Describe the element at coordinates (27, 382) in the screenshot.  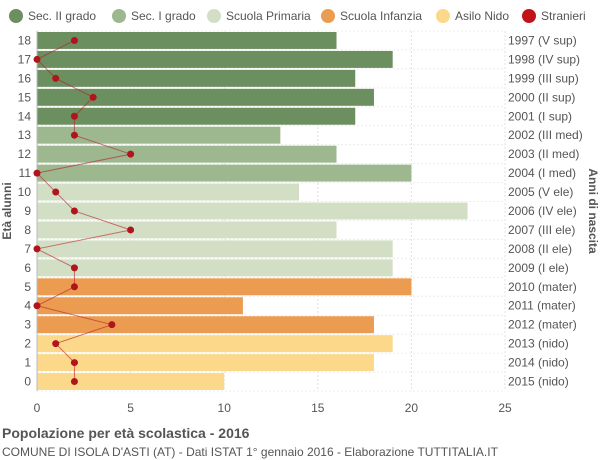
I see `age-tick-label: 0` at that location.